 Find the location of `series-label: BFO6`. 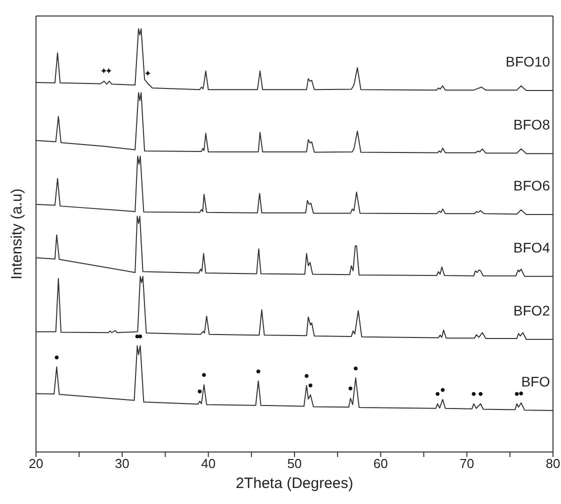

series-label: BFO6 is located at coordinates (531, 186).